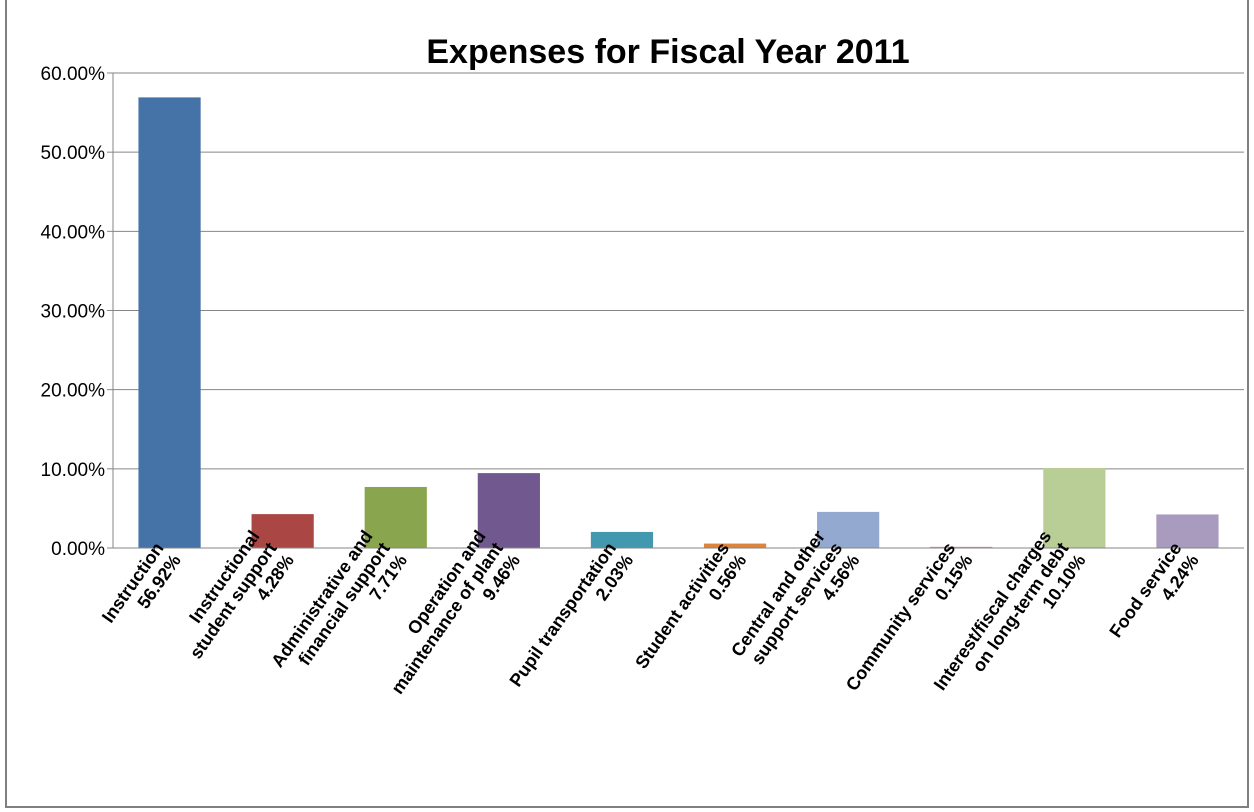  I want to click on category-label: Instruction56.92%, so click(141, 589).